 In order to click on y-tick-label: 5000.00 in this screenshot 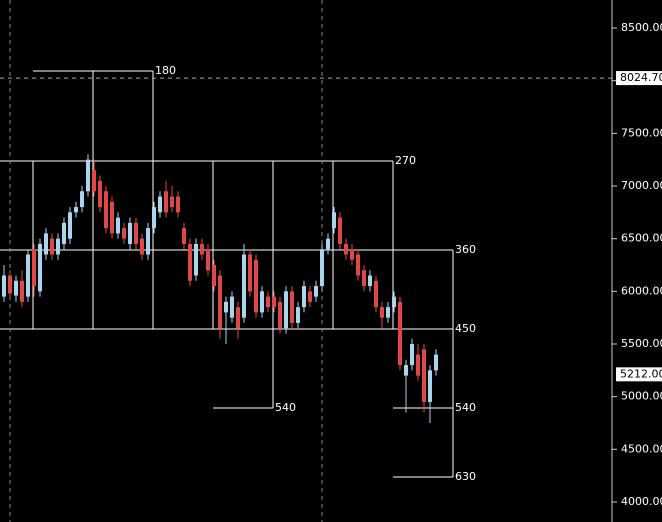, I will do `click(641, 396)`.